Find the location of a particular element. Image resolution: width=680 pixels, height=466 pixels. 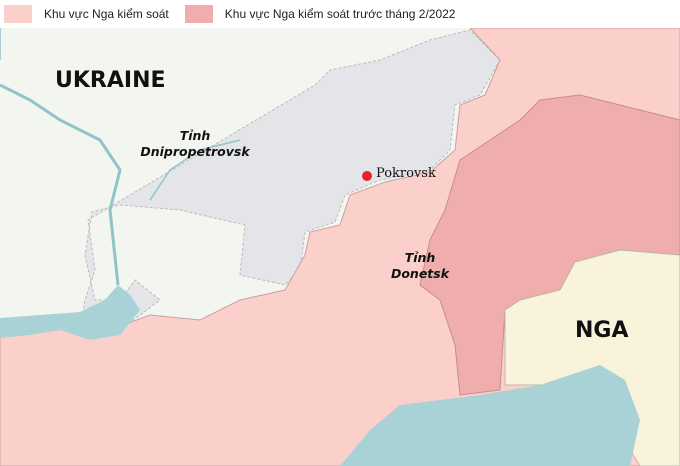

legend-label: Khu vực Nga kiểm soát trước tháng 2/2022 is located at coordinates (340, 14).